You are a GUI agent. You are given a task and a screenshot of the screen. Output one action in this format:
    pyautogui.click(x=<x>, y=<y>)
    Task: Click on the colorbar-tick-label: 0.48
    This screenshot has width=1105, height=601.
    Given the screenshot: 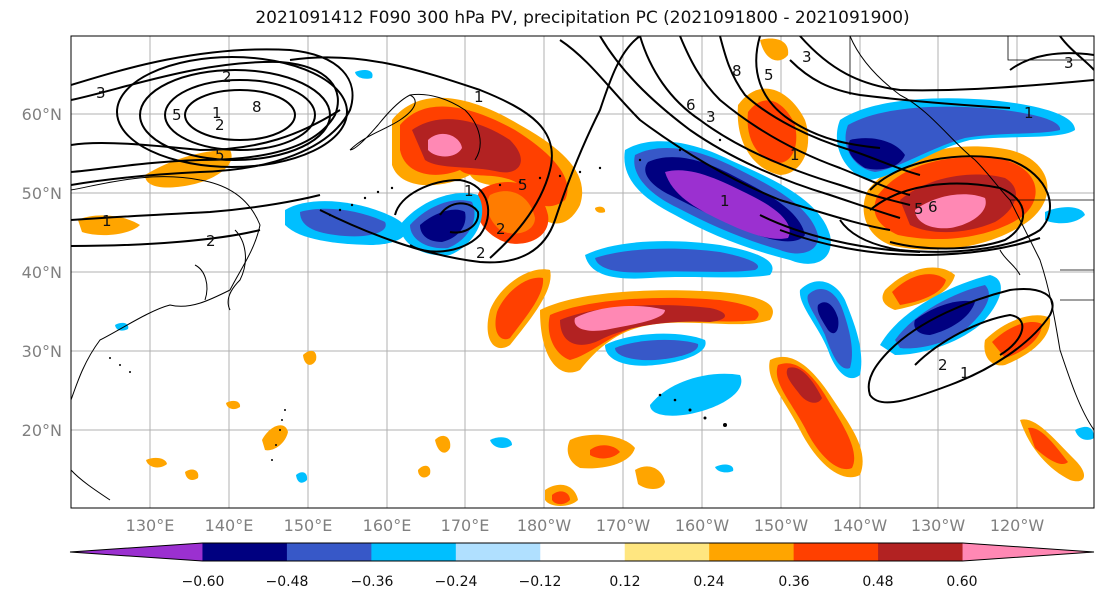 What is the action you would take?
    pyautogui.click(x=877, y=582)
    